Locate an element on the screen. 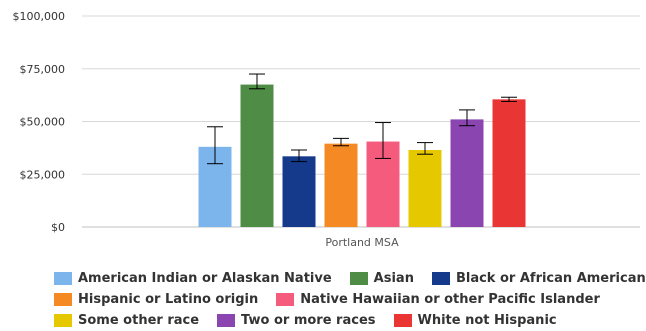 This screenshot has width=646, height=331. legend-label: Some other race is located at coordinates (138, 320).